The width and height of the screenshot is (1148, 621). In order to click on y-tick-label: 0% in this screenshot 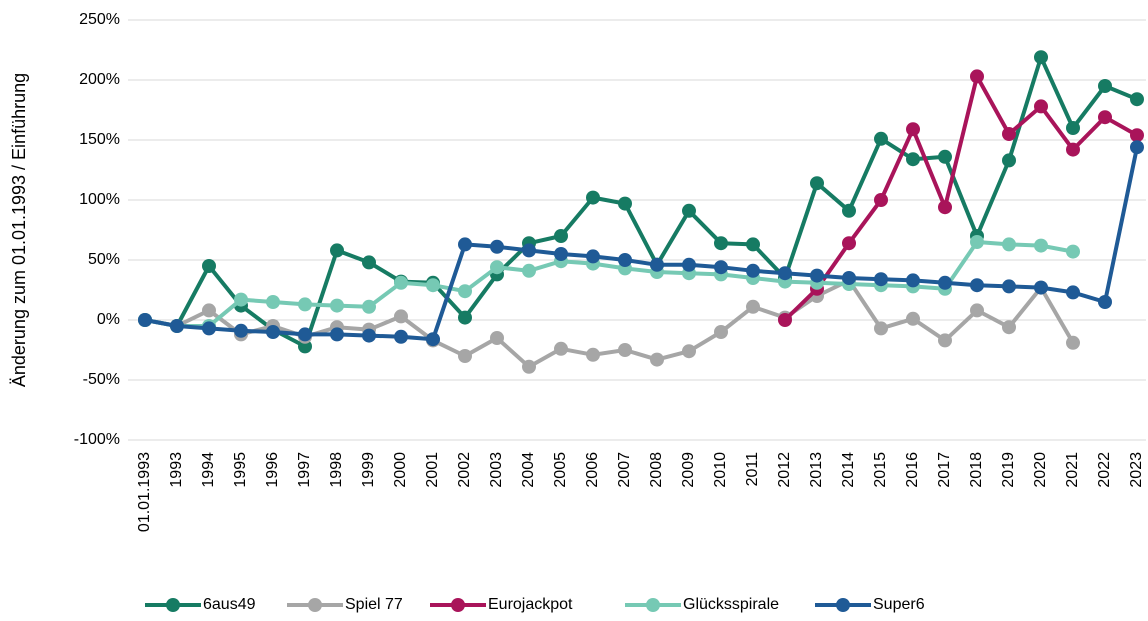, I will do `click(108, 319)`.